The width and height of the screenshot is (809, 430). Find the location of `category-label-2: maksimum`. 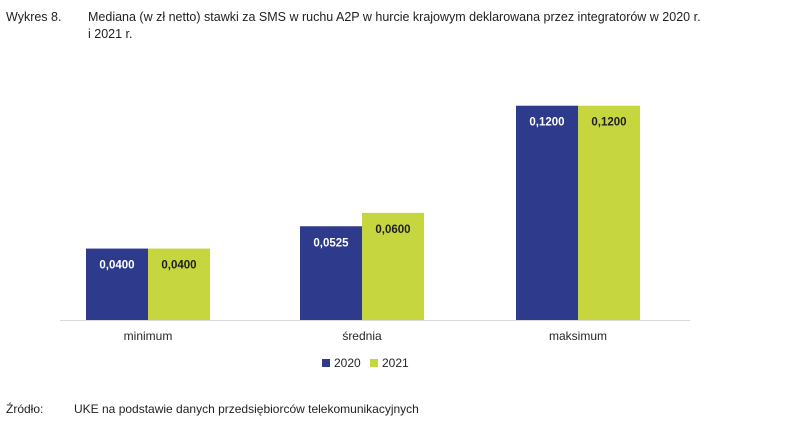

category-label-2: maksimum is located at coordinates (578, 336).